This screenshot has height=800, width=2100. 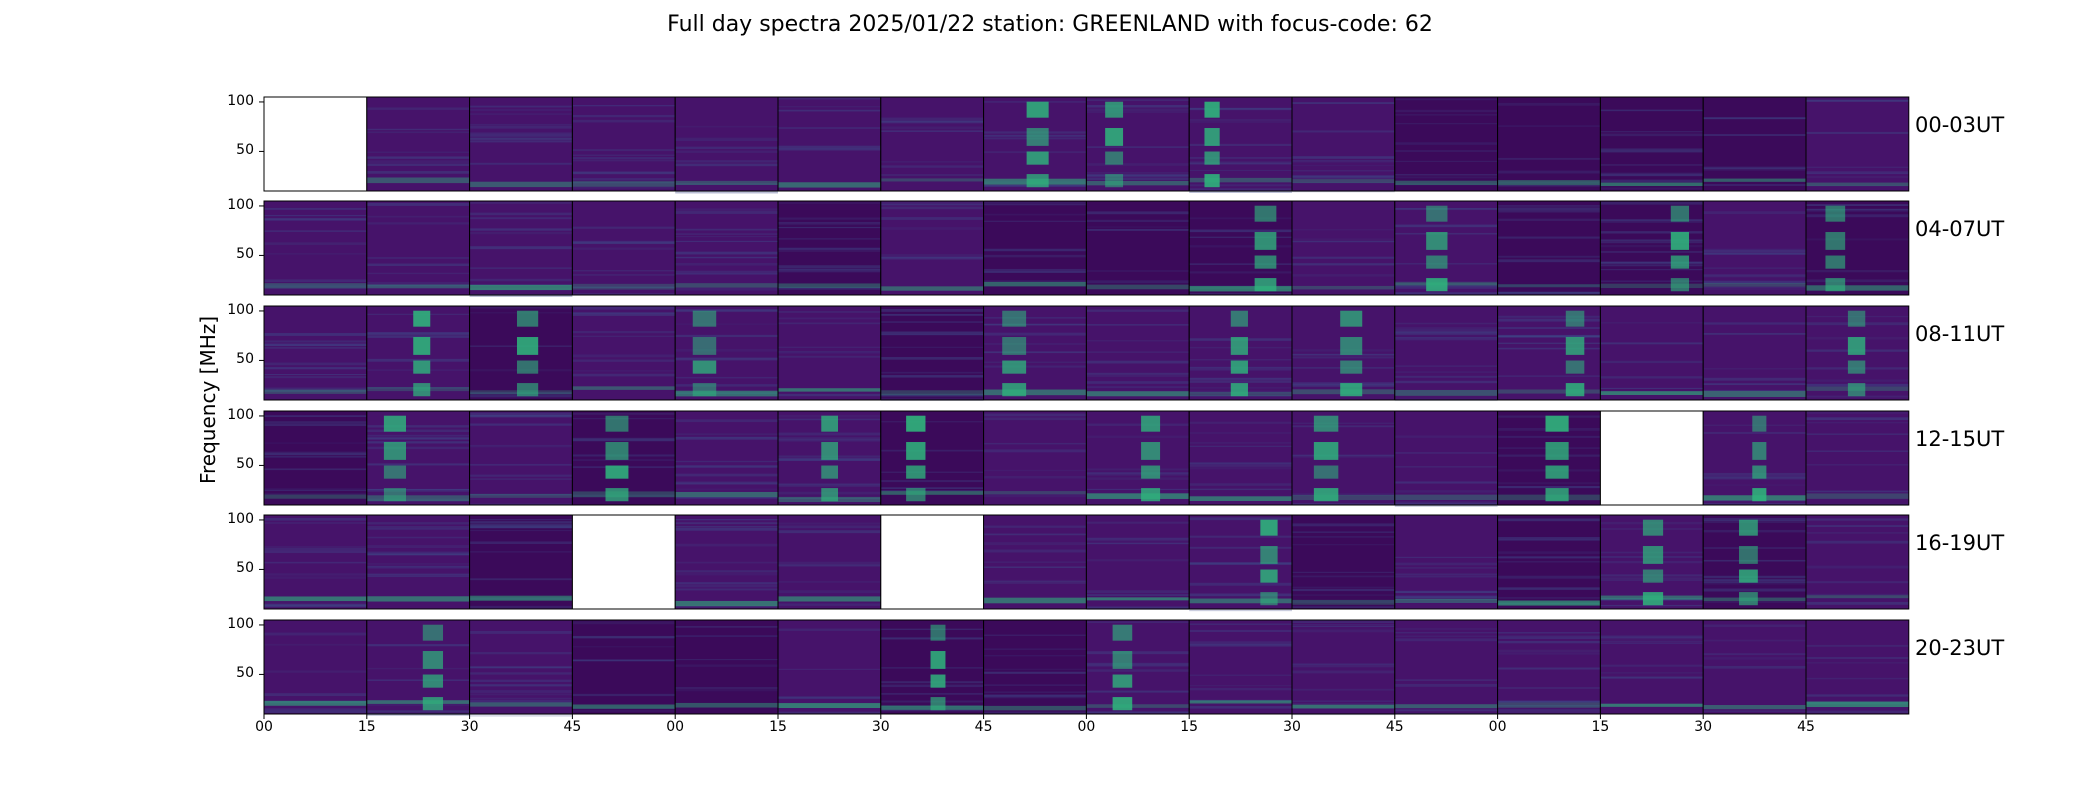 I want to click on x-tick-label: 30, so click(x=1703, y=727).